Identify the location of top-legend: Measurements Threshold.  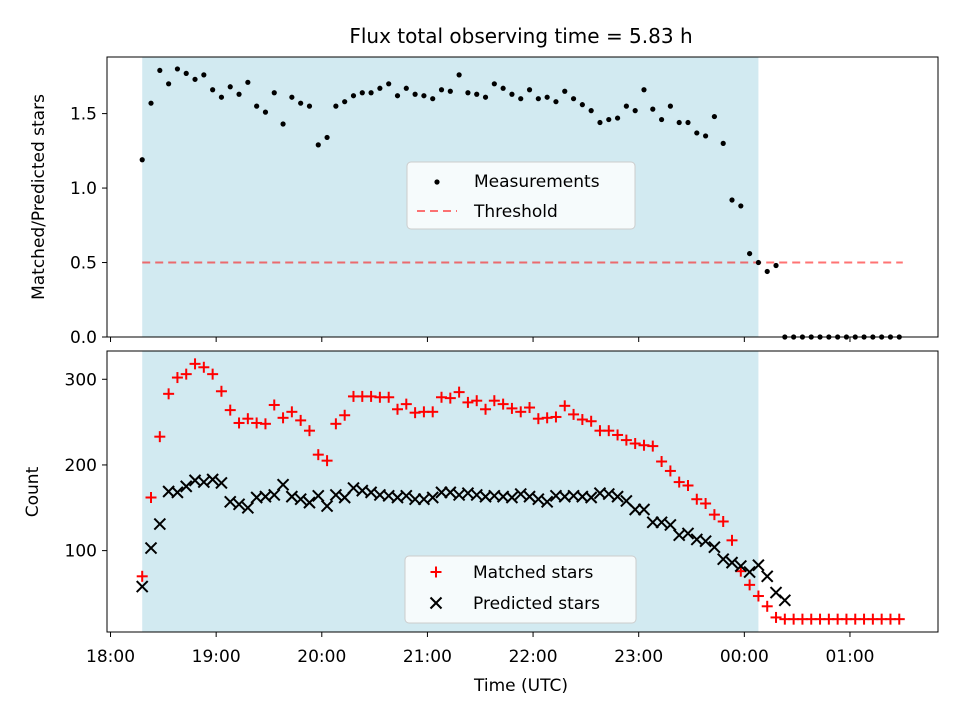
(521, 195).